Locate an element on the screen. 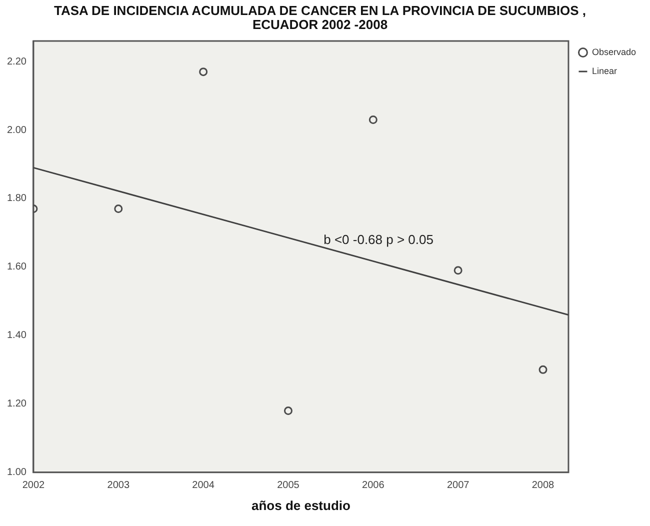 The width and height of the screenshot is (650, 526). y-tick-label: 2.20 is located at coordinates (16, 62).